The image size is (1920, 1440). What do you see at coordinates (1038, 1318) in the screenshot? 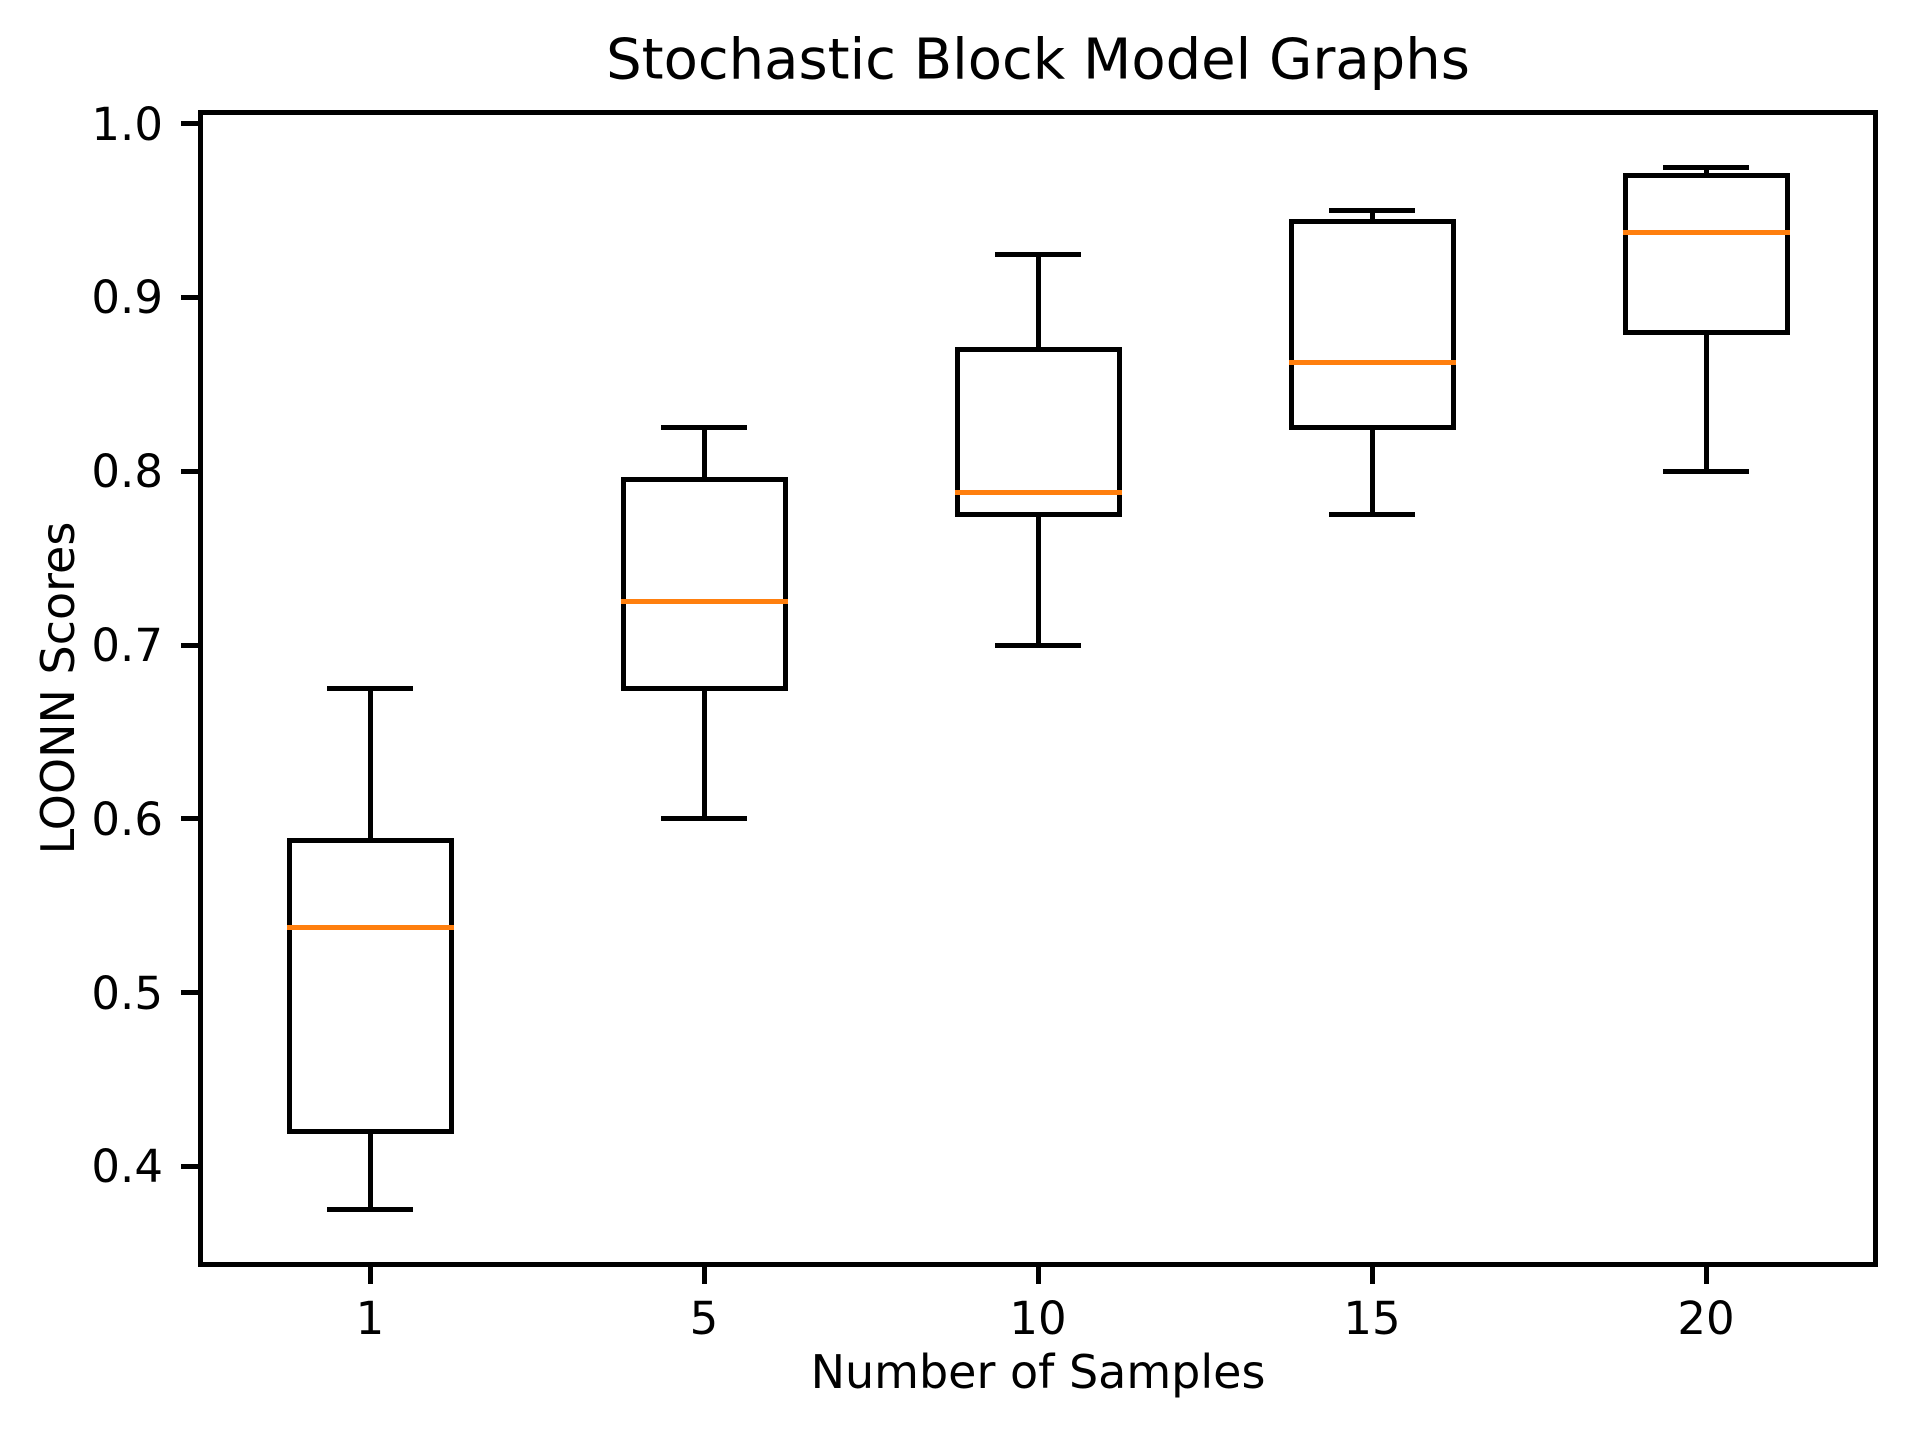
I see `x-tick-label: 10` at bounding box center [1038, 1318].